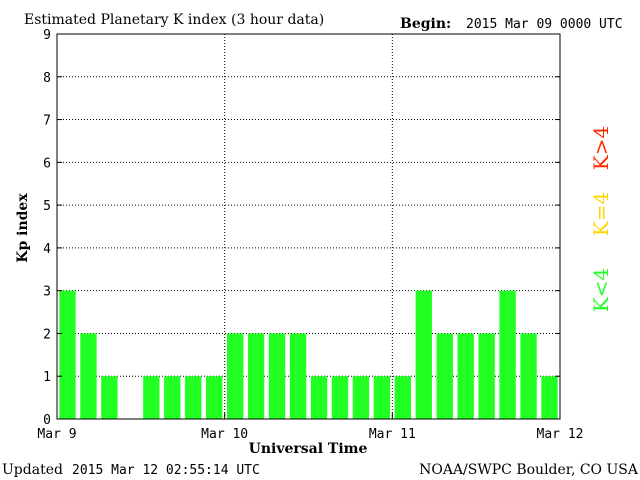 The height and width of the screenshot is (480, 640). I want to click on legend-item: K=4, so click(601, 214).